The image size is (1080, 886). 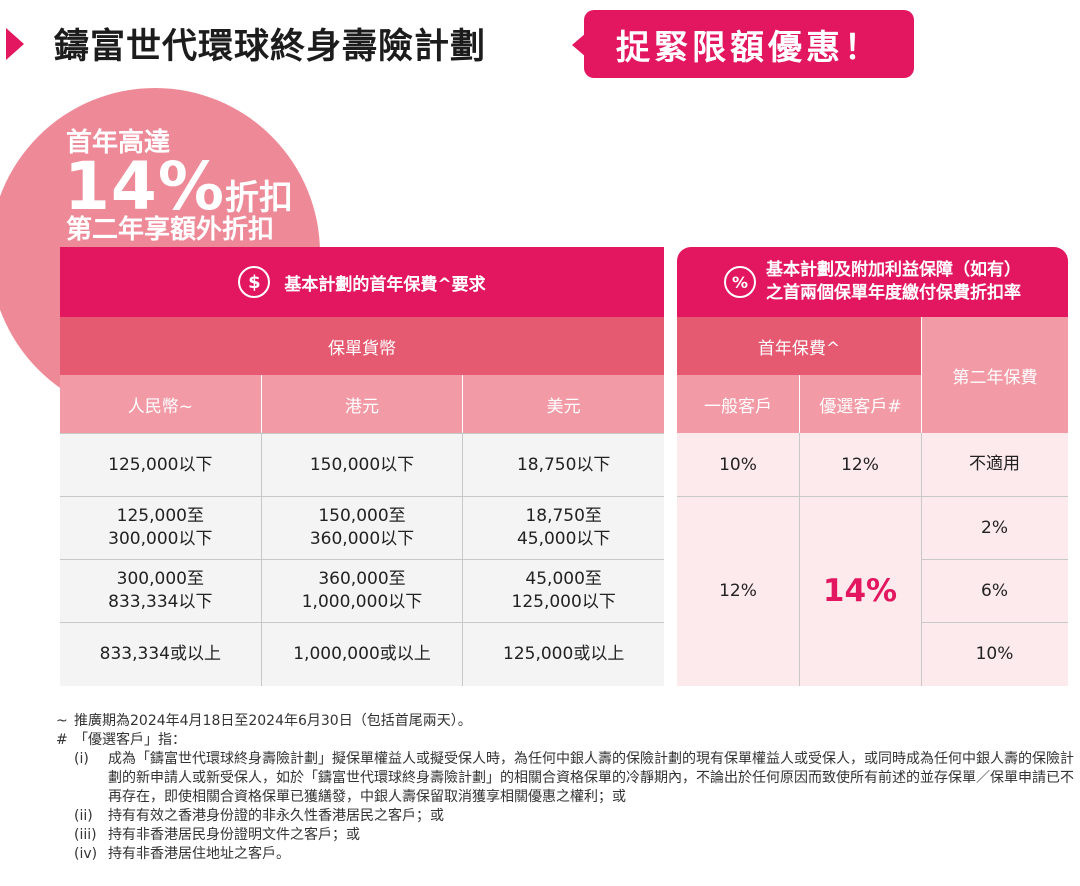 I want to click on premium-requirement-header: $ 基本計劃的首年保費^要求, so click(x=362, y=282).